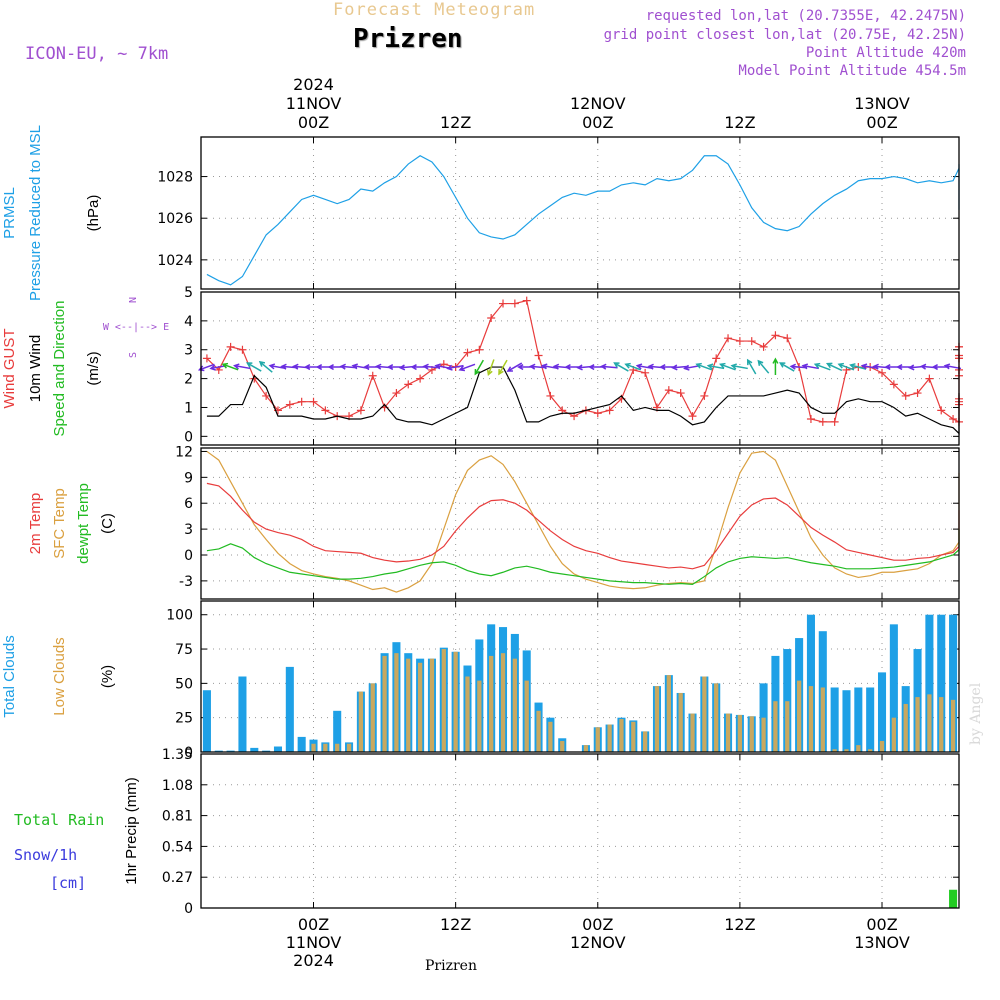  What do you see at coordinates (188, 556) in the screenshot?
I see `ytick-label: 0` at bounding box center [188, 556].